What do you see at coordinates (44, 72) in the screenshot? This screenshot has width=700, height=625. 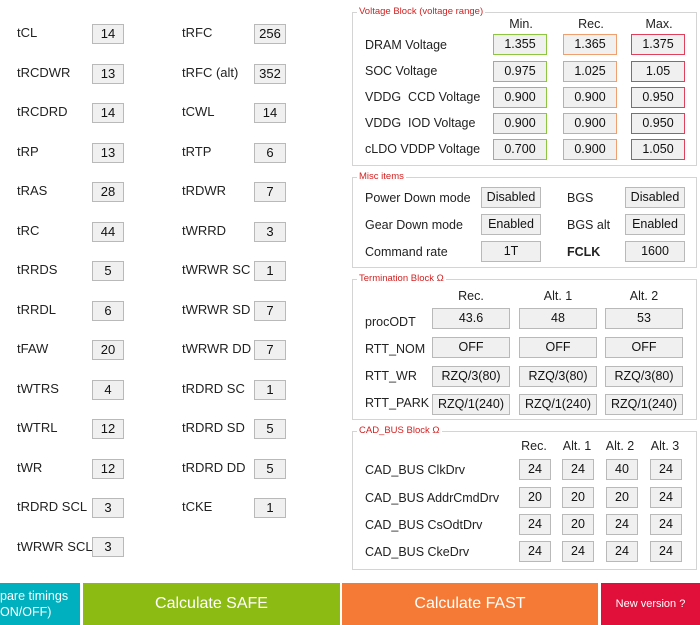 I see `timing-label-trcdwr: tRCDWR` at bounding box center [44, 72].